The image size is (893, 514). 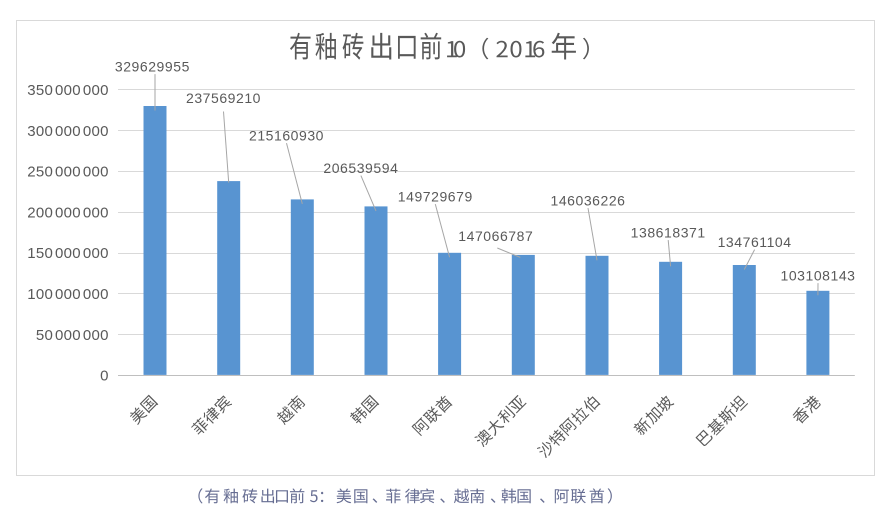 What do you see at coordinates (495, 236) in the screenshot?
I see `svg-text: 147066787` at bounding box center [495, 236].